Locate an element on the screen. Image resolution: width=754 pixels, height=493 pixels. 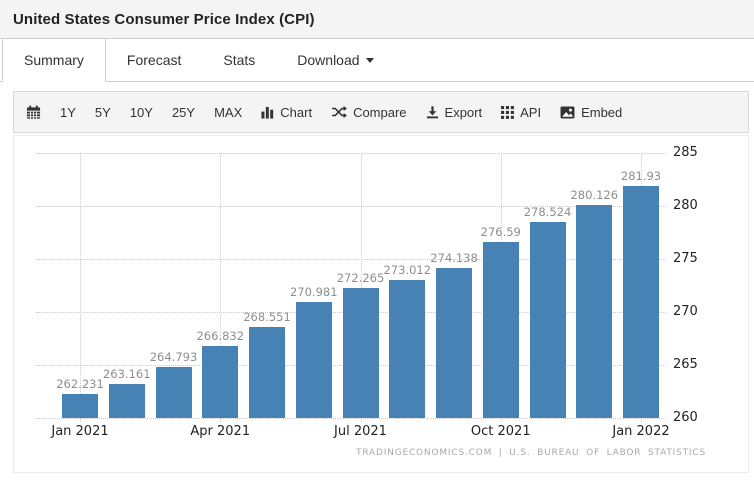
api-button: API is located at coordinates (521, 112).